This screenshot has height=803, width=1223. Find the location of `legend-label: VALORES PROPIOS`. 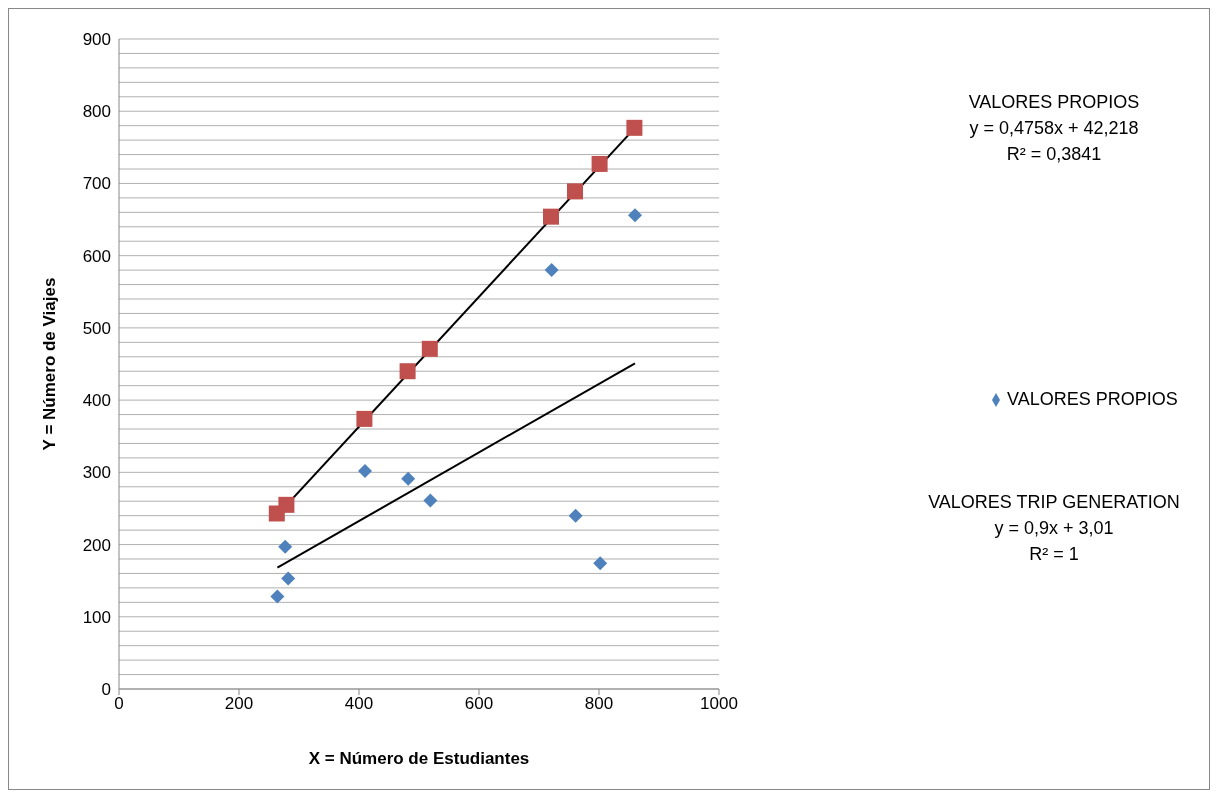

legend-label: VALORES PROPIOS is located at coordinates (1092, 398).